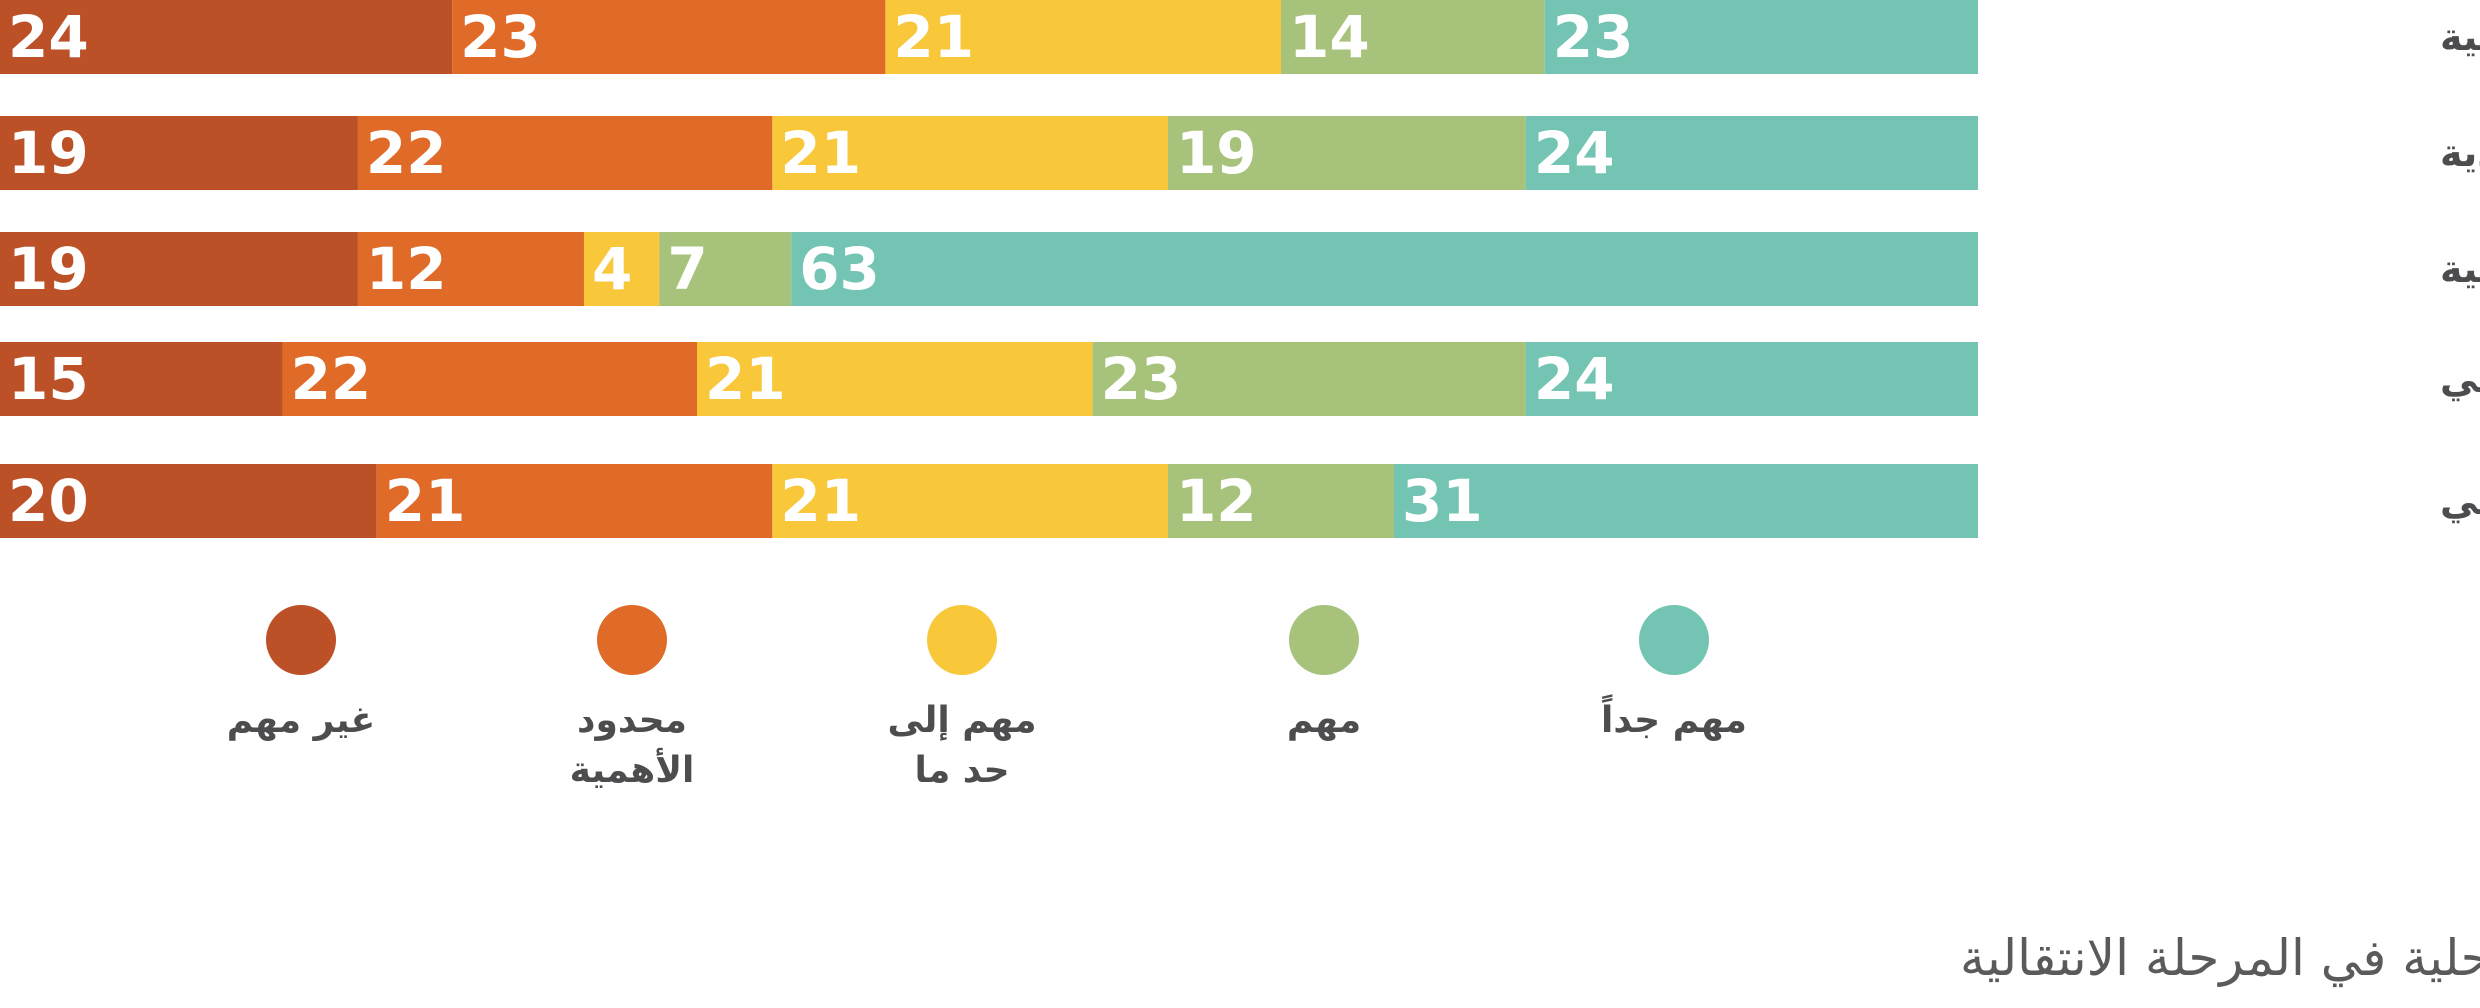 The height and width of the screenshot is (1008, 2480). I want to click on legend-label: مهم, so click(1324, 720).